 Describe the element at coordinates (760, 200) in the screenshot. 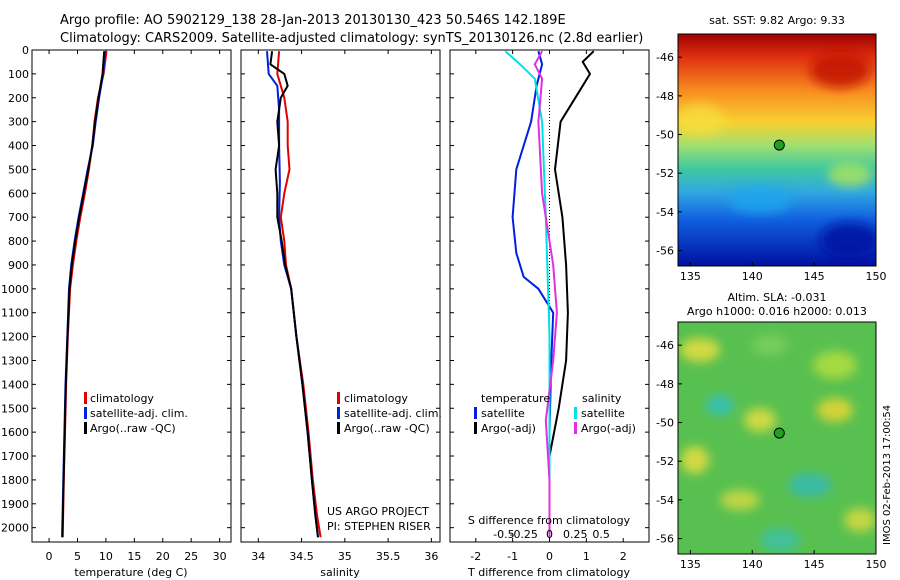

I see `sst-cool-band` at that location.